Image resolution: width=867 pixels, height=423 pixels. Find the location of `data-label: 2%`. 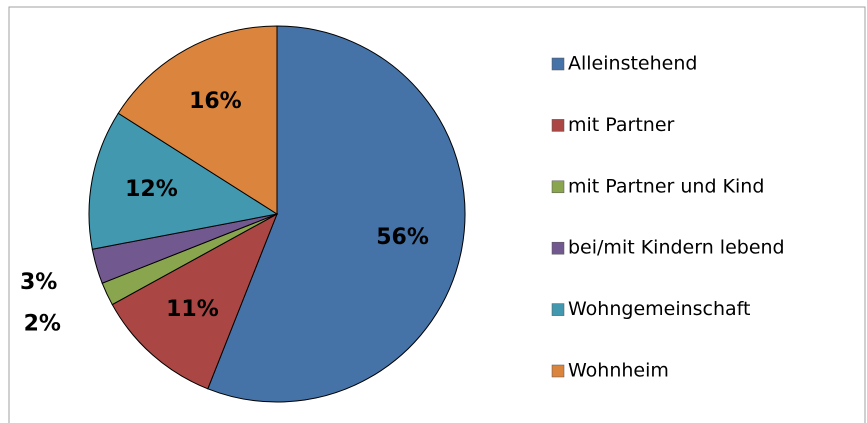

data-label: 2% is located at coordinates (42, 323).